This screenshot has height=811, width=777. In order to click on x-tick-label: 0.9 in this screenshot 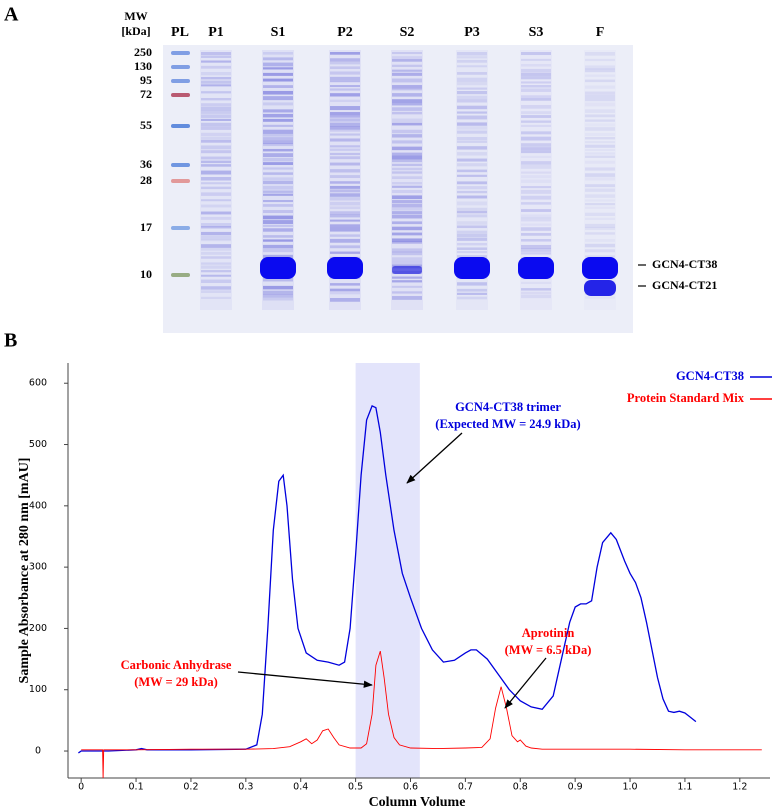, I will do `click(575, 787)`.